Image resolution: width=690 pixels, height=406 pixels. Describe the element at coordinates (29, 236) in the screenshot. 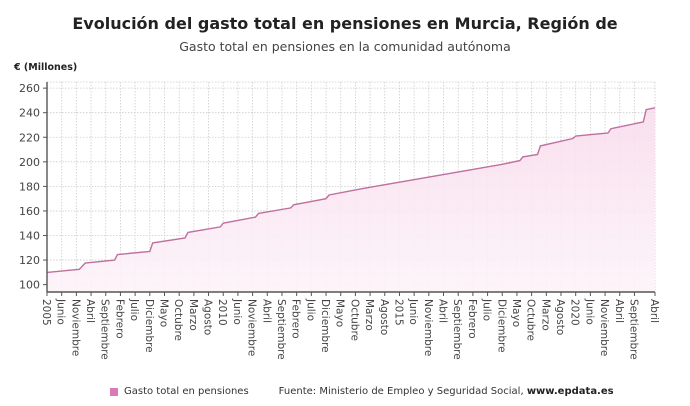

I see `y-tick-label: 140` at that location.